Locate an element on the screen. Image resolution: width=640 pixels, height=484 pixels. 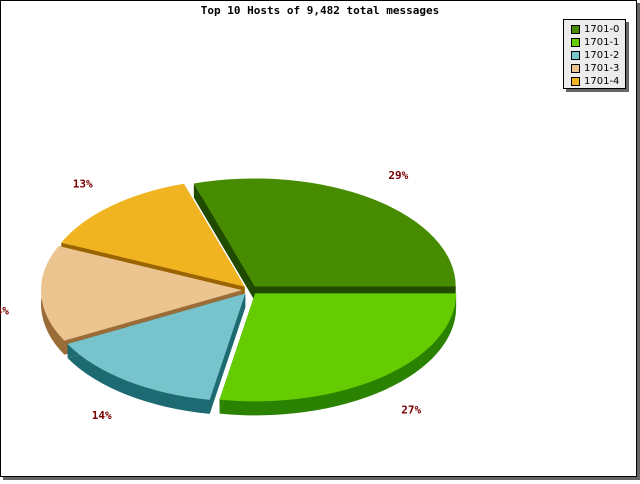
legend-item-1701-0: 1701-0 is located at coordinates (598, 29).